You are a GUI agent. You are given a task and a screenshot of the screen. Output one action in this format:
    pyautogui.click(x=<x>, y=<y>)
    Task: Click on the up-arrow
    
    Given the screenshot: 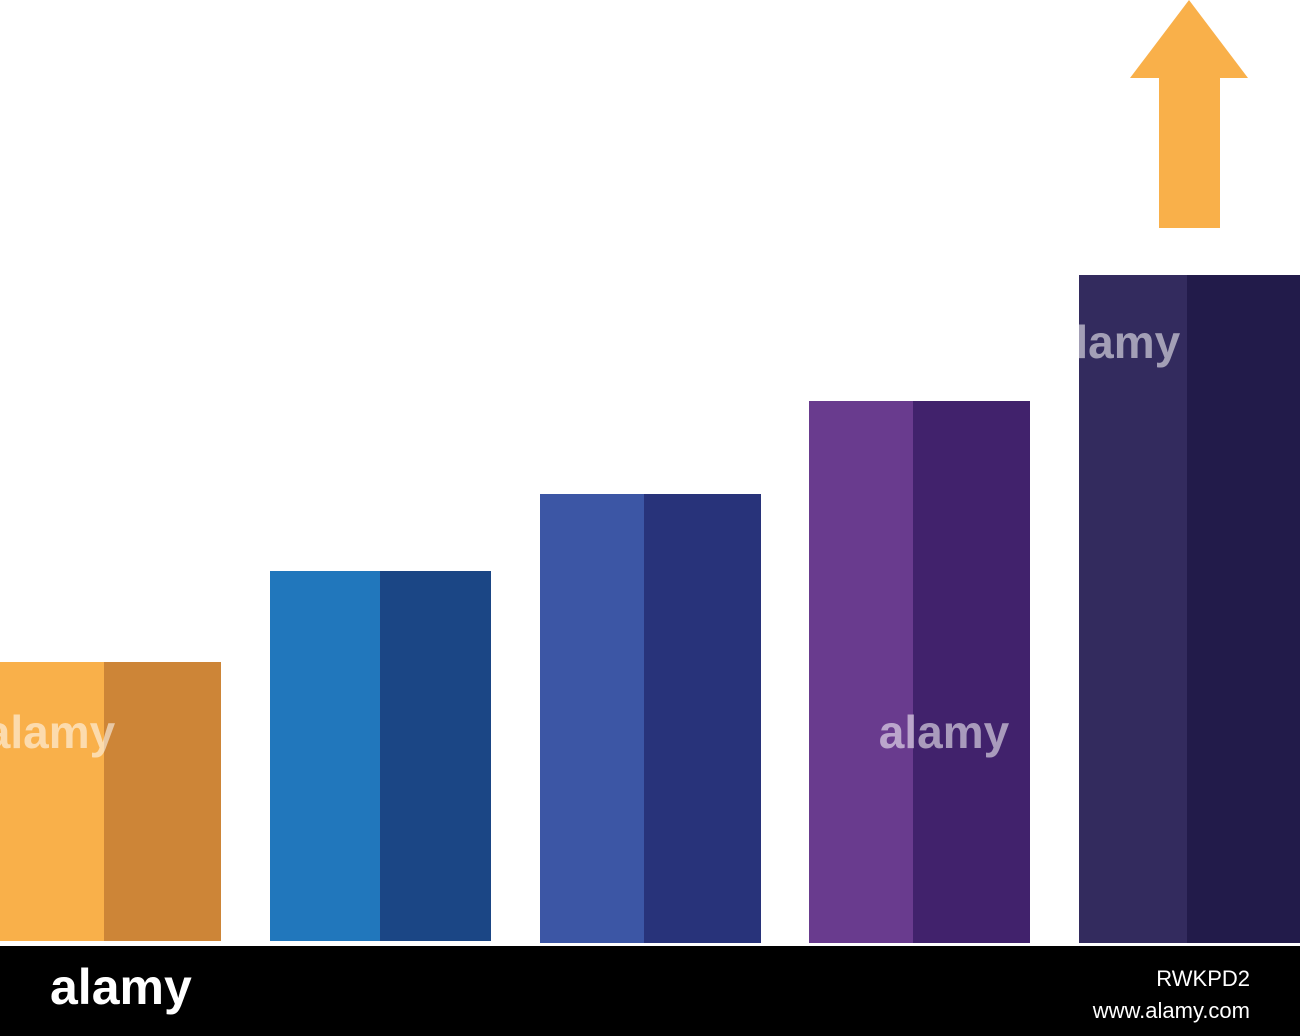 What is the action you would take?
    pyautogui.click(x=1189, y=114)
    